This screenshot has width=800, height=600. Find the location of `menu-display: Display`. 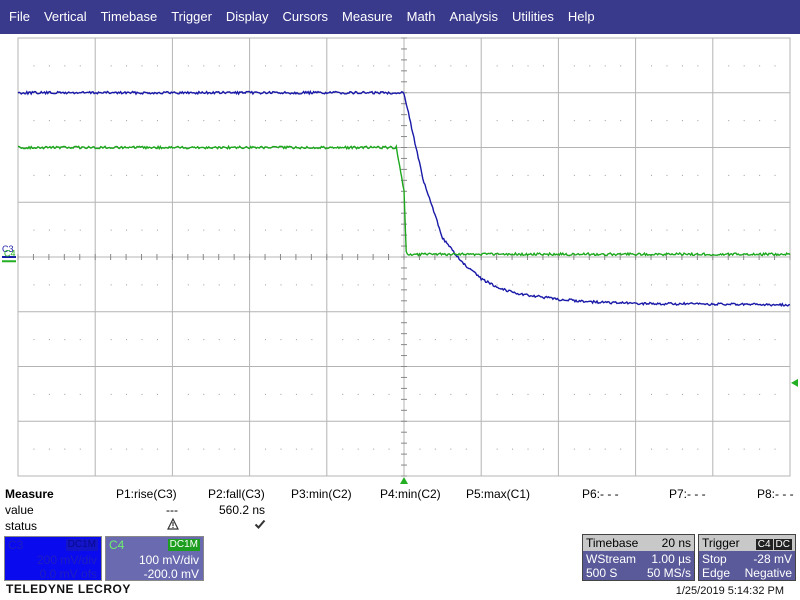

menu-display: Display is located at coordinates (247, 16).